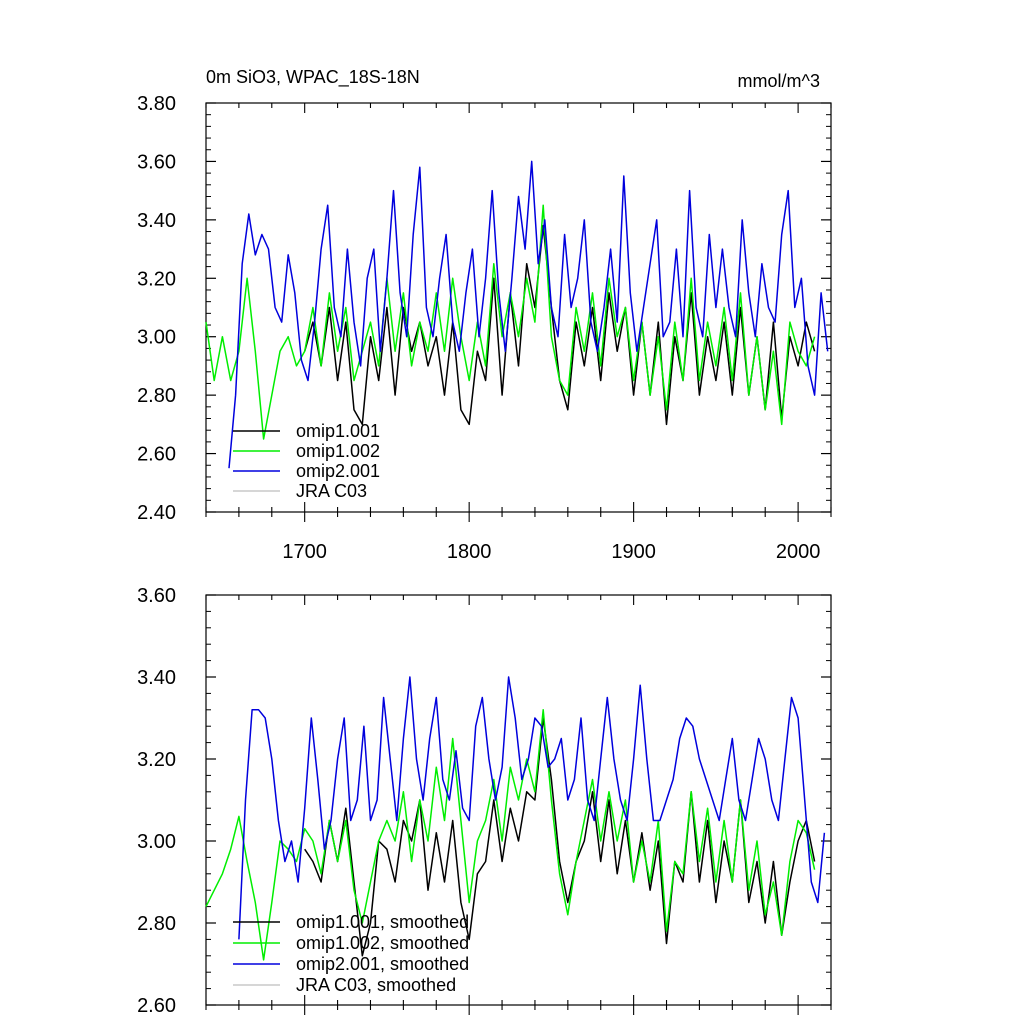  Describe the element at coordinates (313, 77) in the screenshot. I see `top-title-left: 0m SiO3, WPAC_18S-18N` at that location.